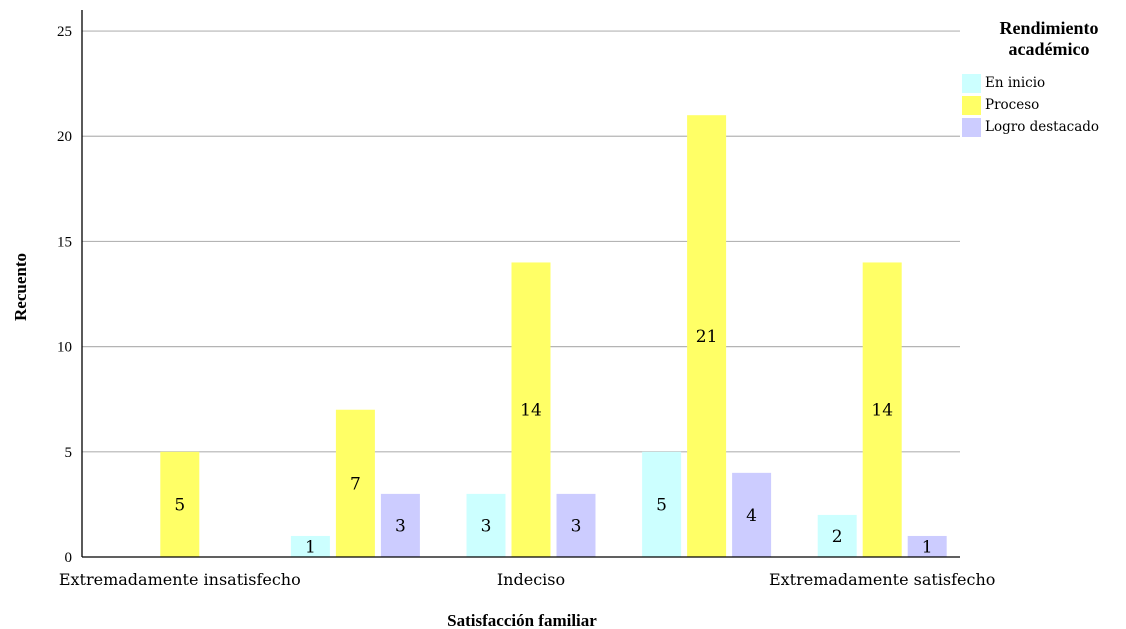 The height and width of the screenshot is (629, 1126). What do you see at coordinates (1015, 83) in the screenshot?
I see `legend-label: En inicio` at bounding box center [1015, 83].